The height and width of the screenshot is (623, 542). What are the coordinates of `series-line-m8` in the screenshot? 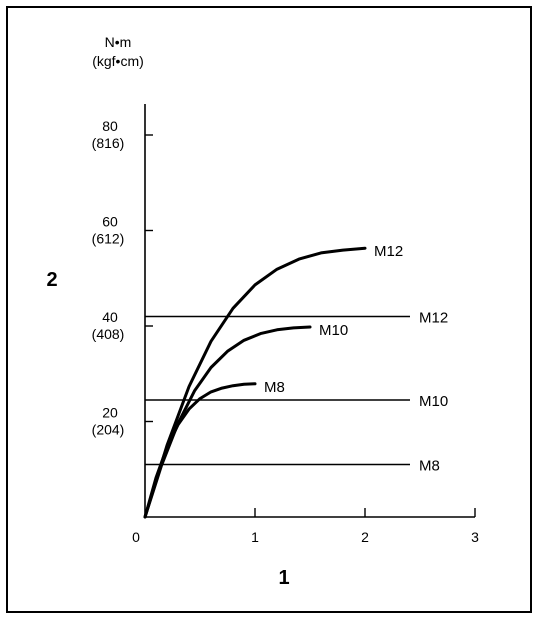 It's located at (200, 450).